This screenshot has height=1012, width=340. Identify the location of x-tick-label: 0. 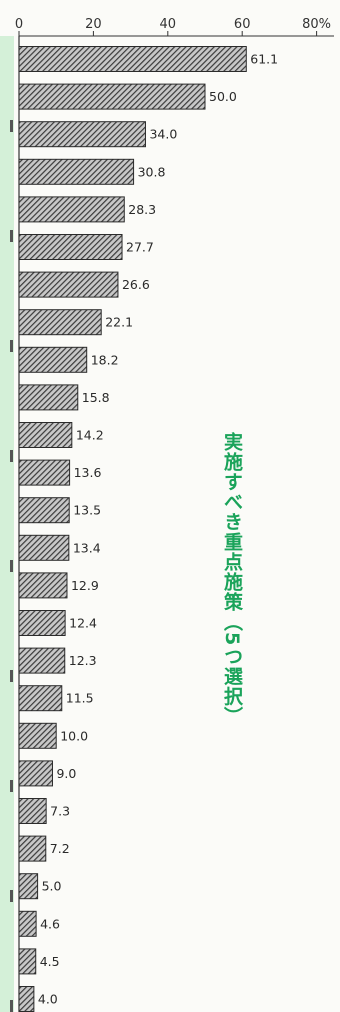
(19, 24).